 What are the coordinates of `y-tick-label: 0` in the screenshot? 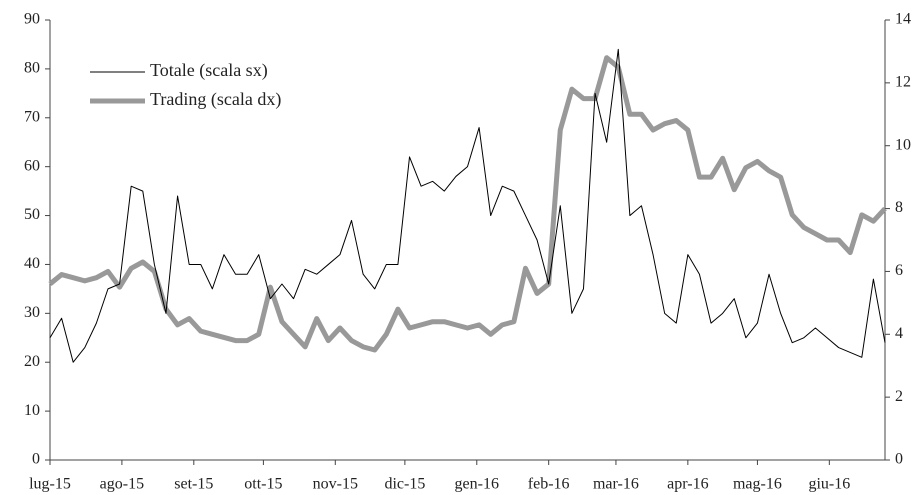 It's located at (36, 459).